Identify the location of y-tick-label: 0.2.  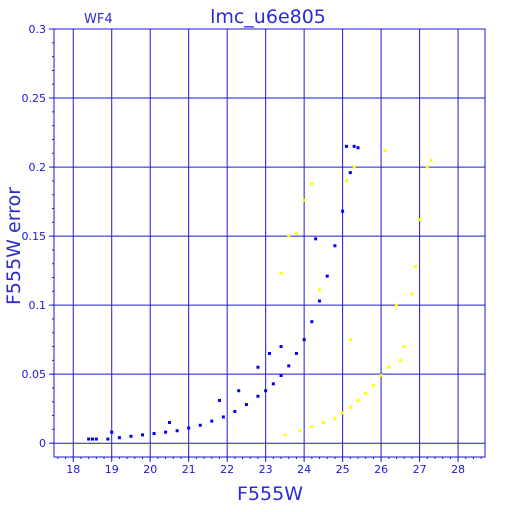
(38, 167).